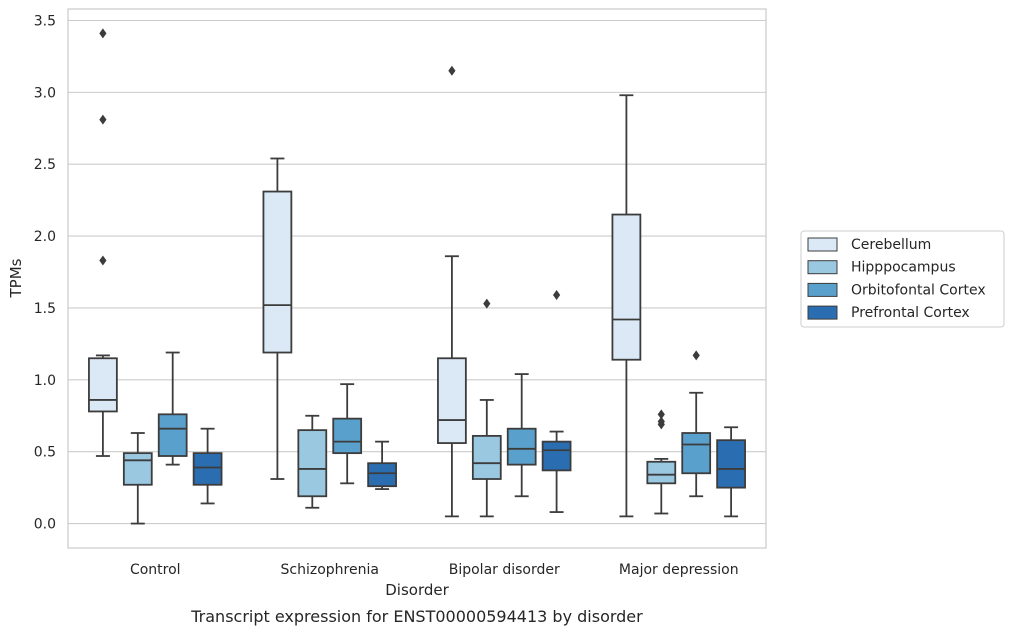 The height and width of the screenshot is (634, 1014). I want to click on y-tick-label: 2.5, so click(45, 165).